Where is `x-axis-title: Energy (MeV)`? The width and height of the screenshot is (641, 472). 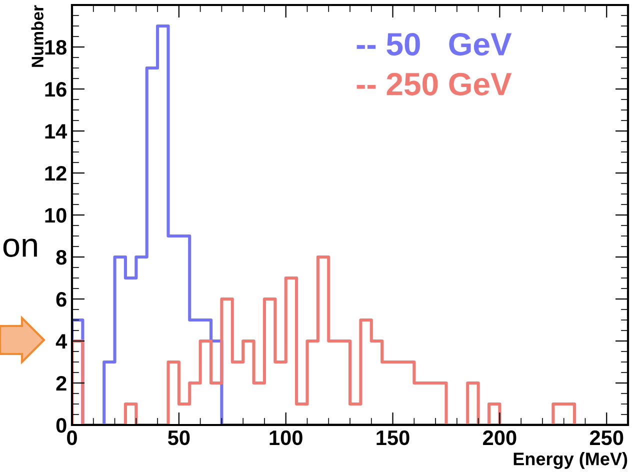
x-axis-title: Energy (MeV) is located at coordinates (571, 460).